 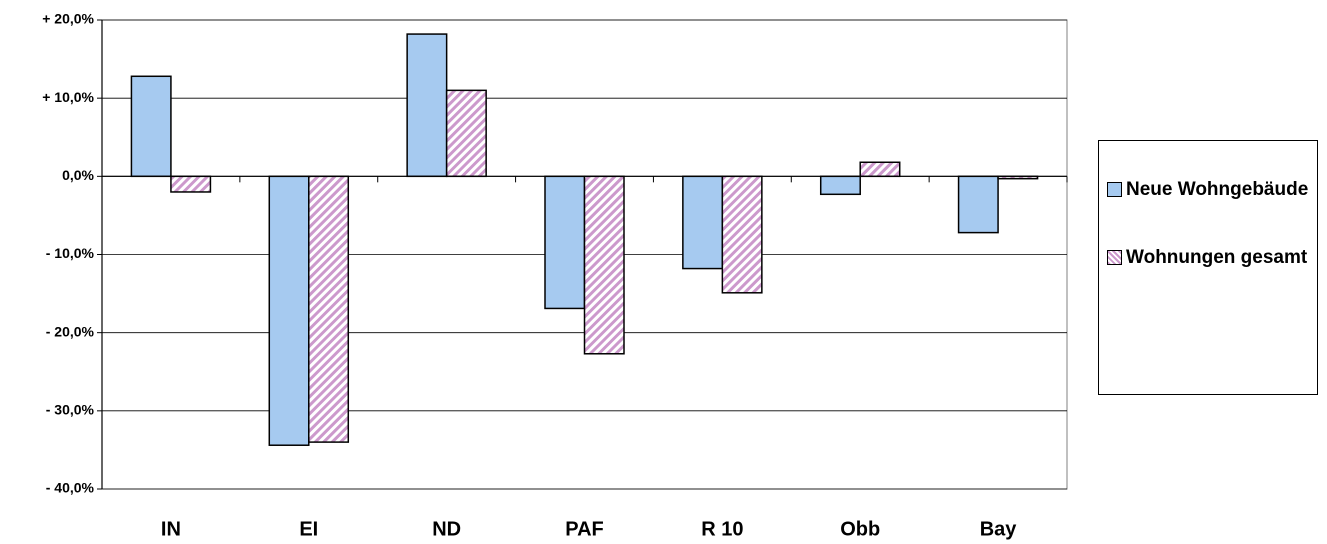 I want to click on legend: Neue Wohngebäude Wohnungen gesamt, so click(x=1208, y=267).